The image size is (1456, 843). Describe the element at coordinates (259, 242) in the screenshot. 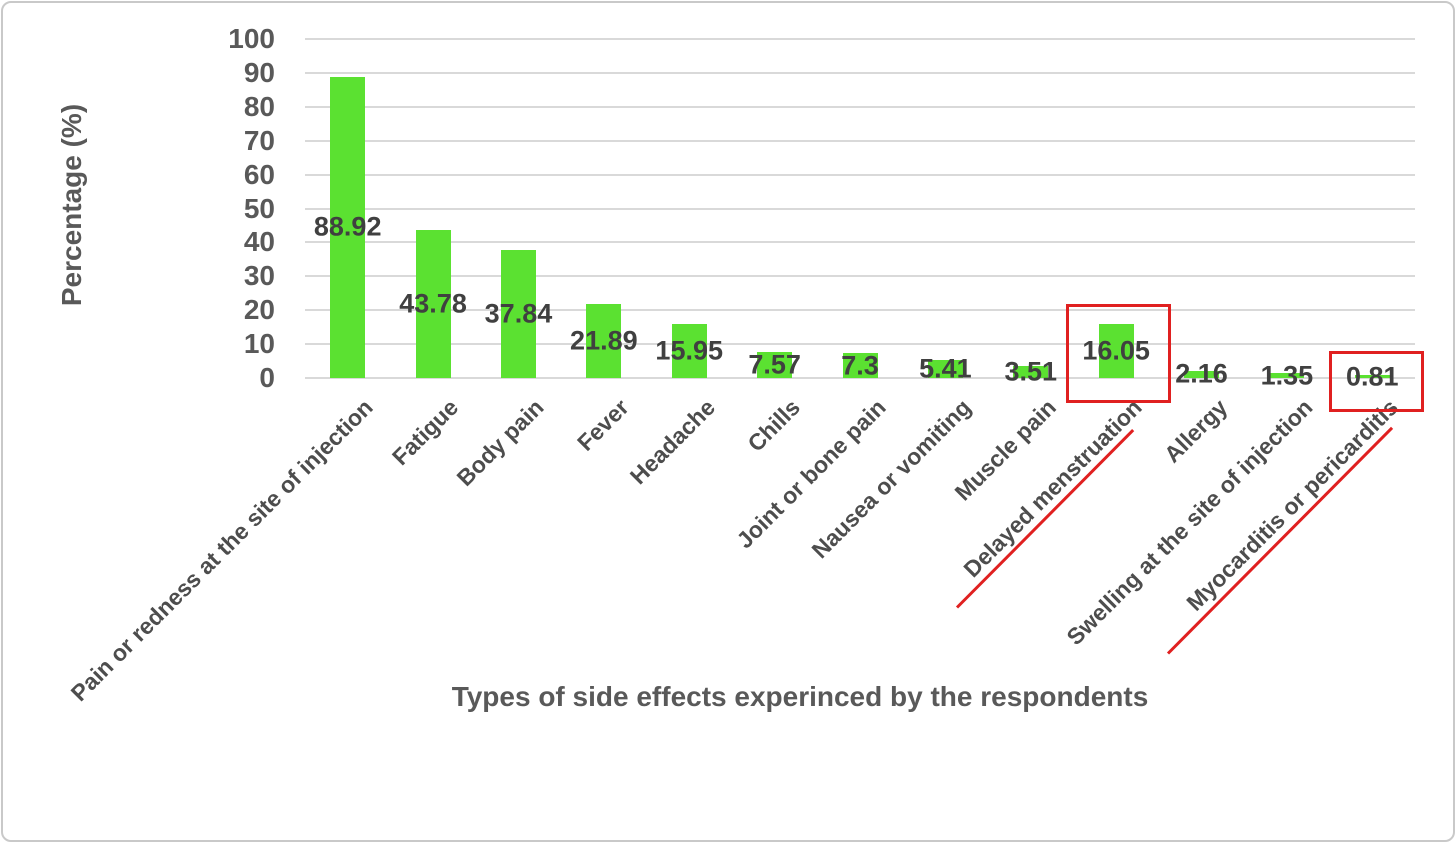

I see `y-tick-label: 40` at that location.